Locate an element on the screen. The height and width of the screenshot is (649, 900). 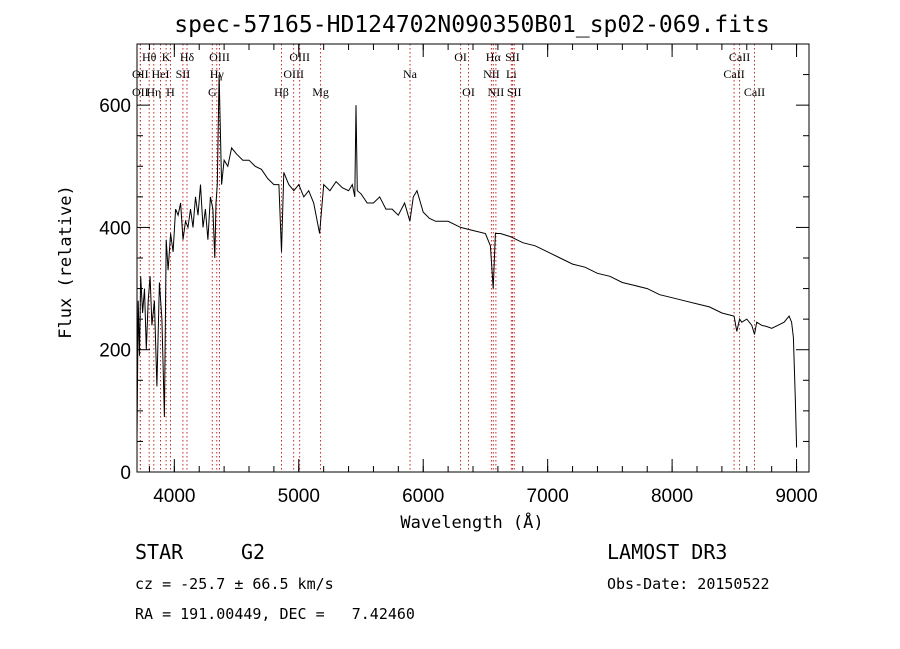
spectral-line-label: Hθ is located at coordinates (149, 57).